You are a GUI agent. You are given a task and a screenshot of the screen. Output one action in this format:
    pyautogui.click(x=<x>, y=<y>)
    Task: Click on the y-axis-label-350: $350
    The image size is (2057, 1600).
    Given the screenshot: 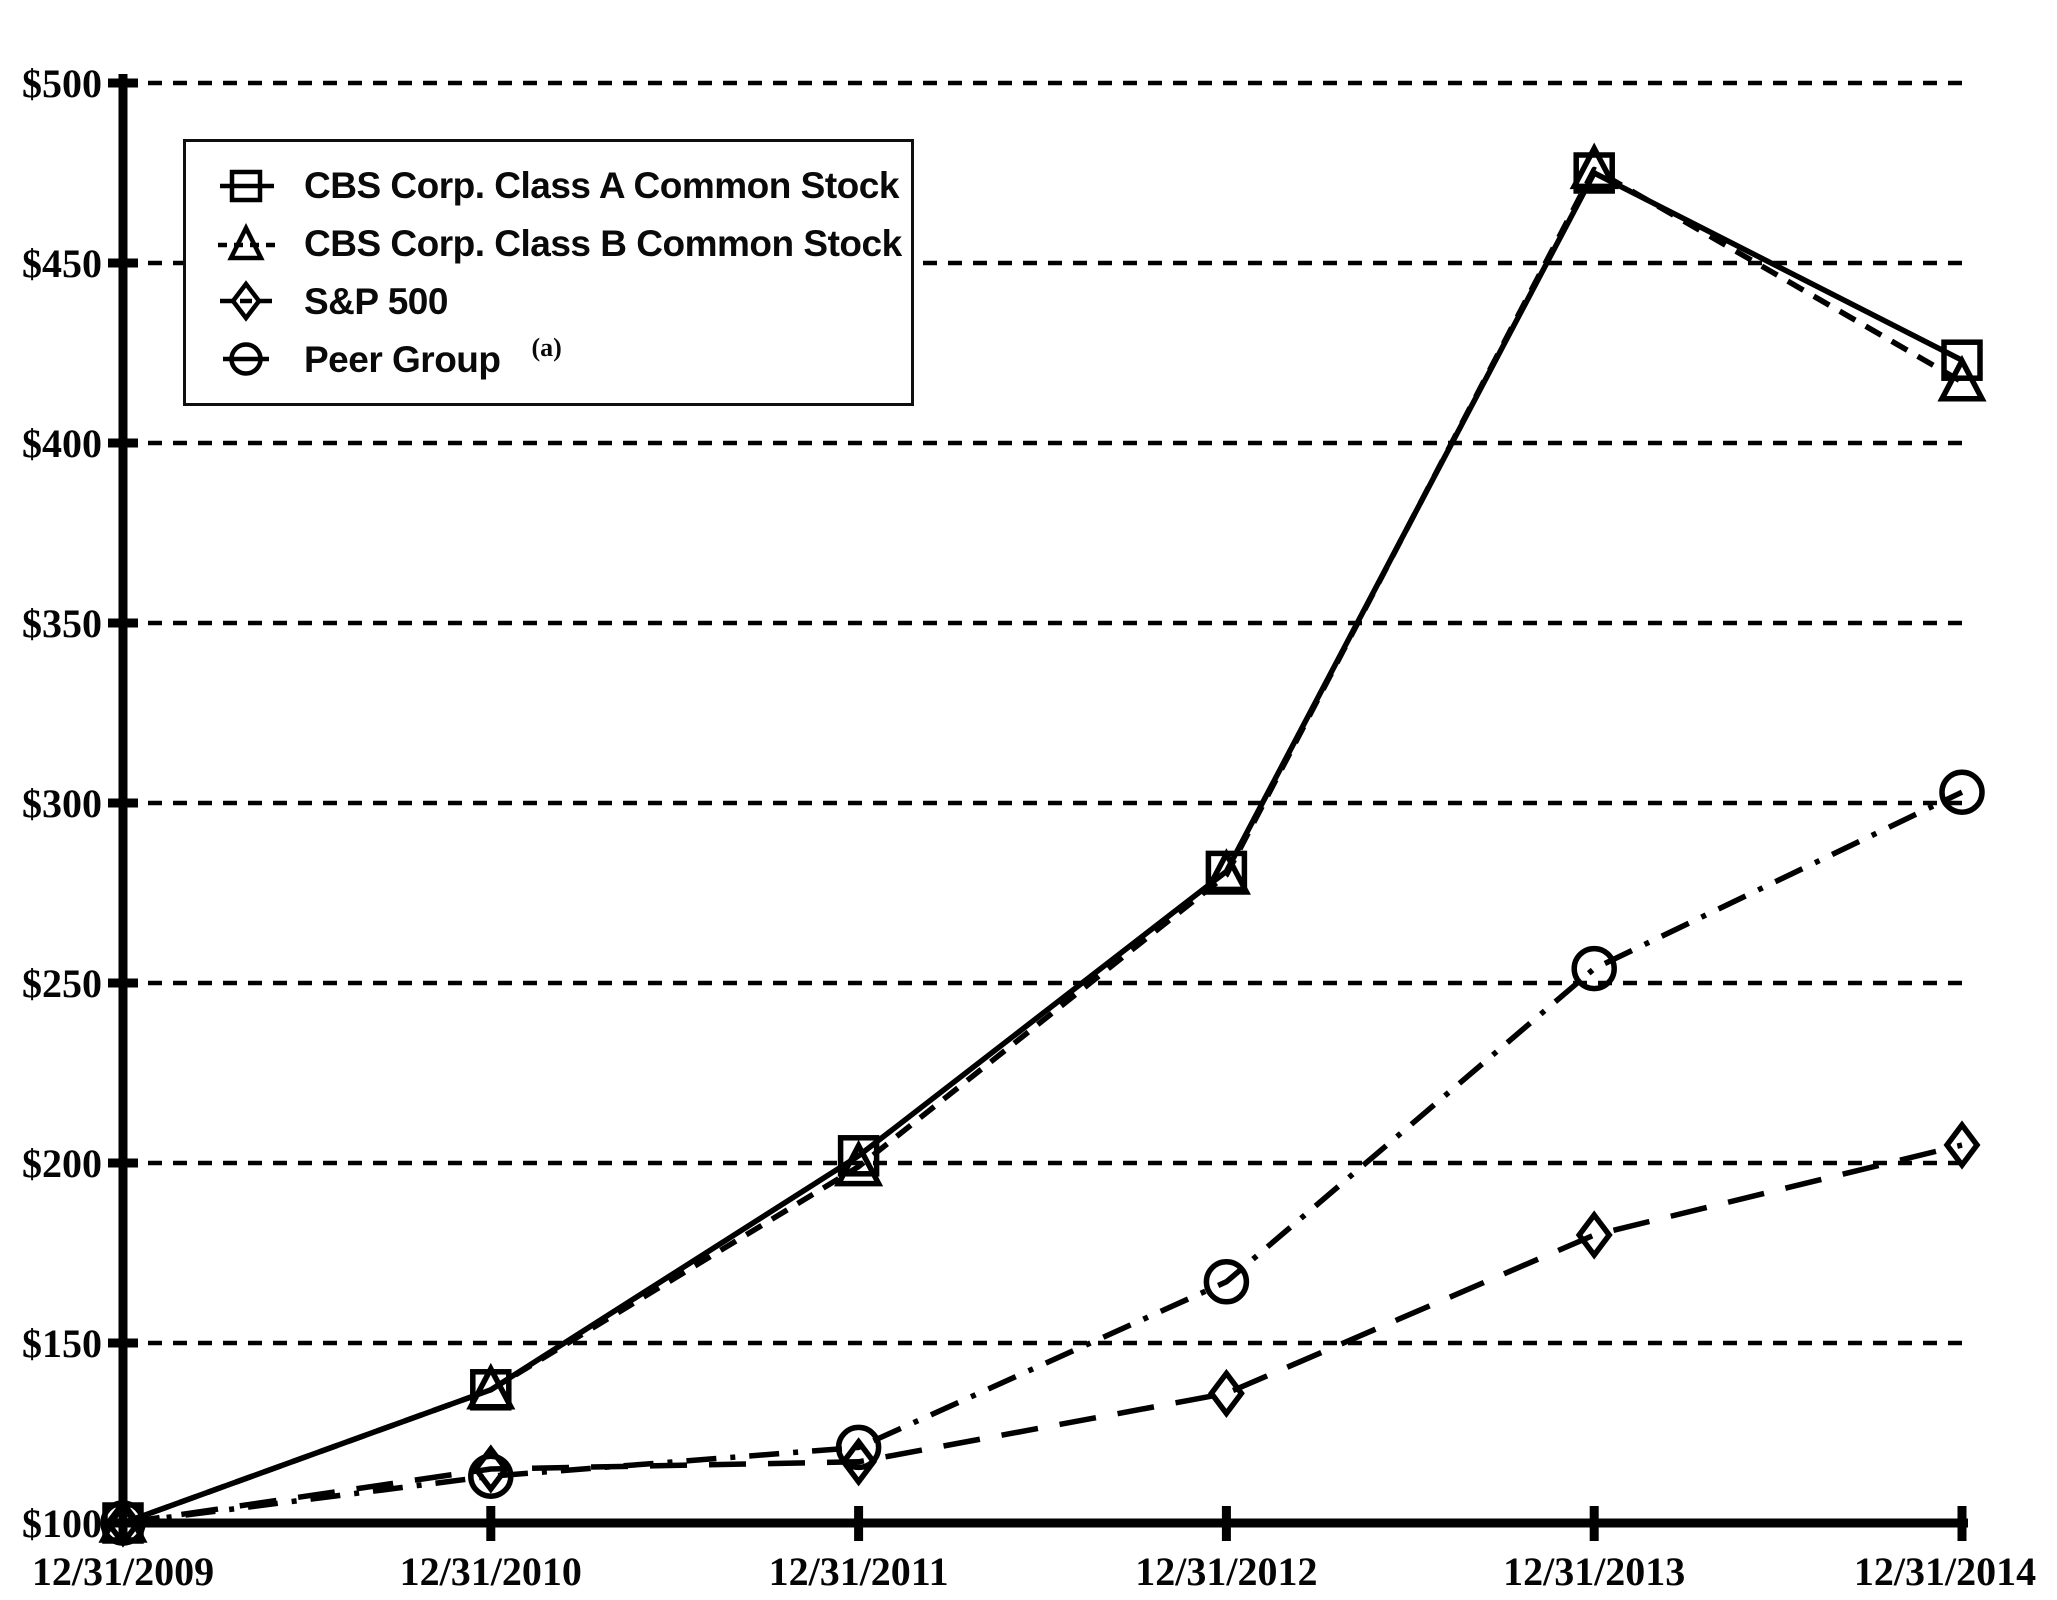 What is the action you would take?
    pyautogui.click(x=62, y=623)
    